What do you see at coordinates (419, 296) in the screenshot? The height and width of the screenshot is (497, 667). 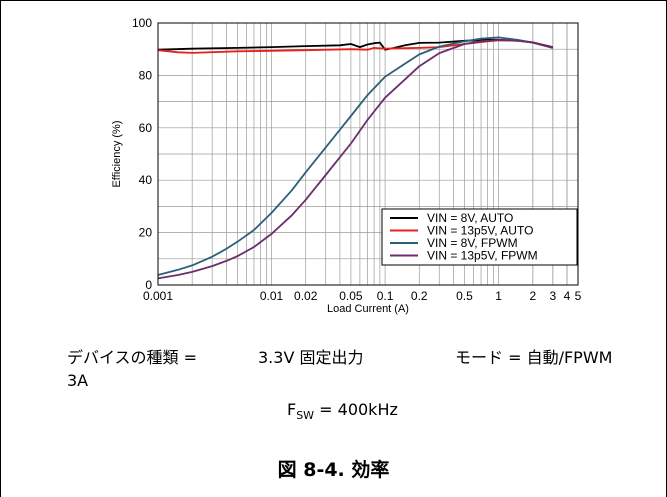 I see `x-tick-label: 0.2` at bounding box center [419, 296].